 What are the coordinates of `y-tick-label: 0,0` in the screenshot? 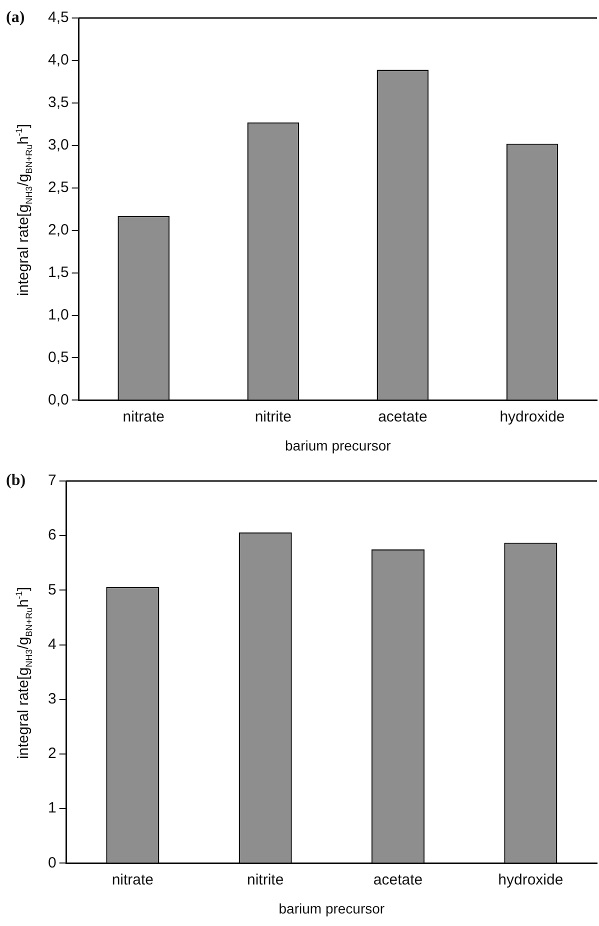 It's located at (58, 399).